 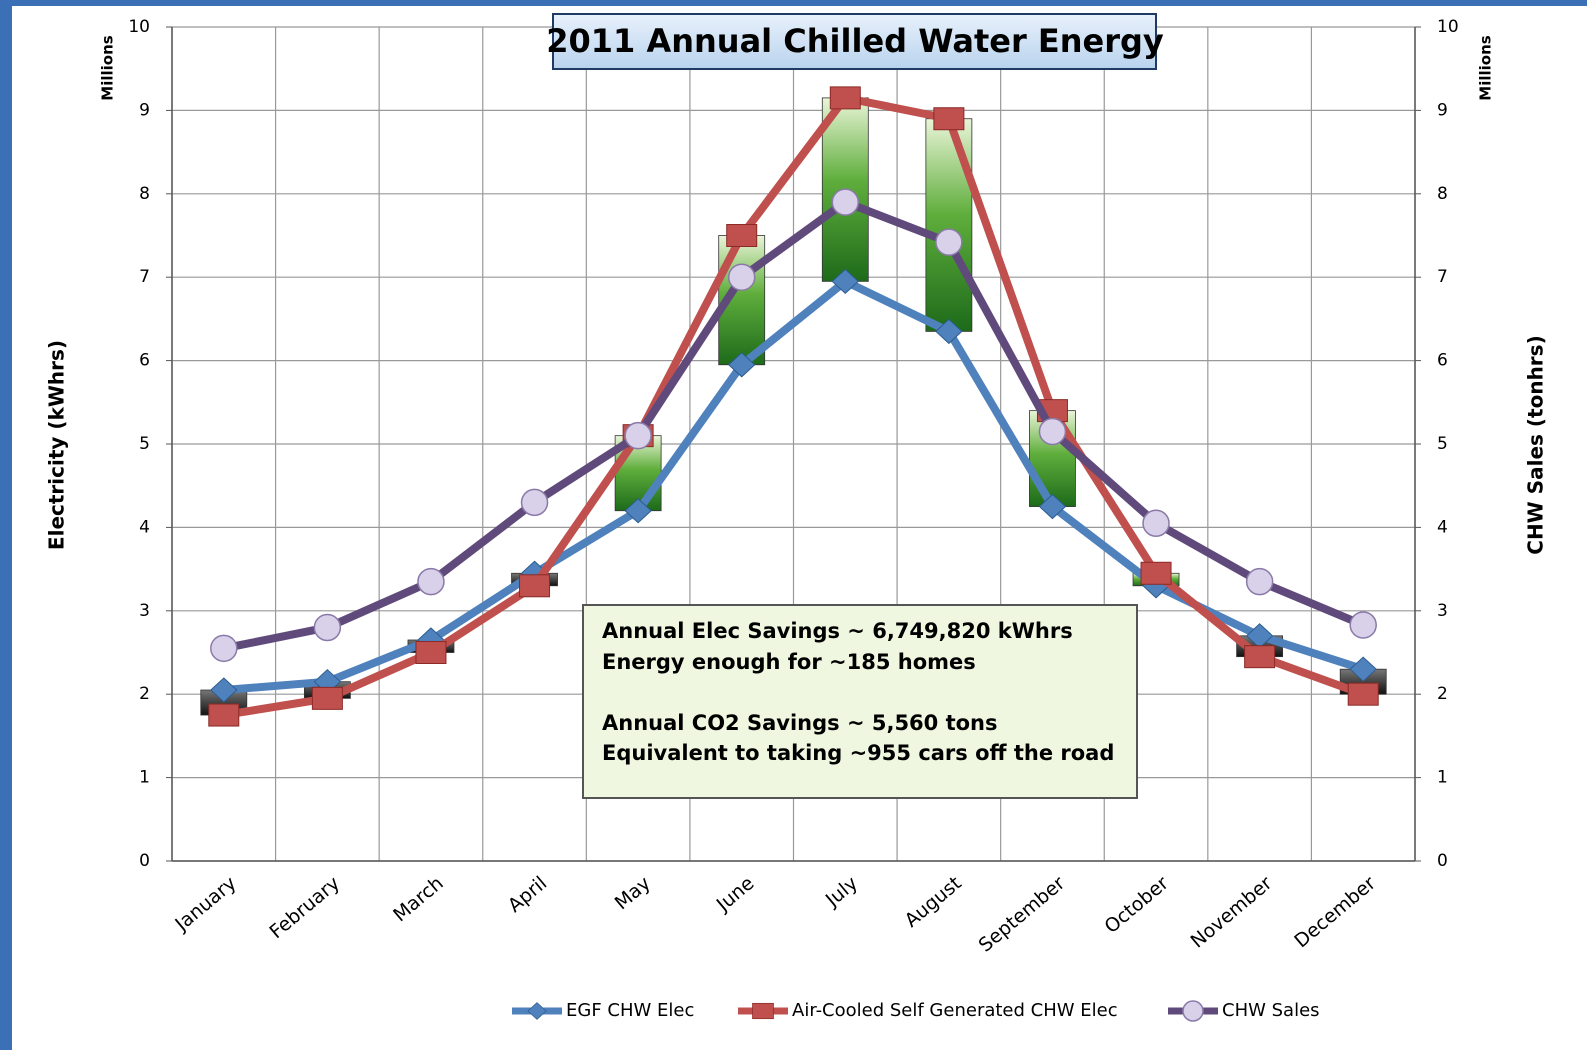 I want to click on y2-tick-label: 4, so click(x=1442, y=527).